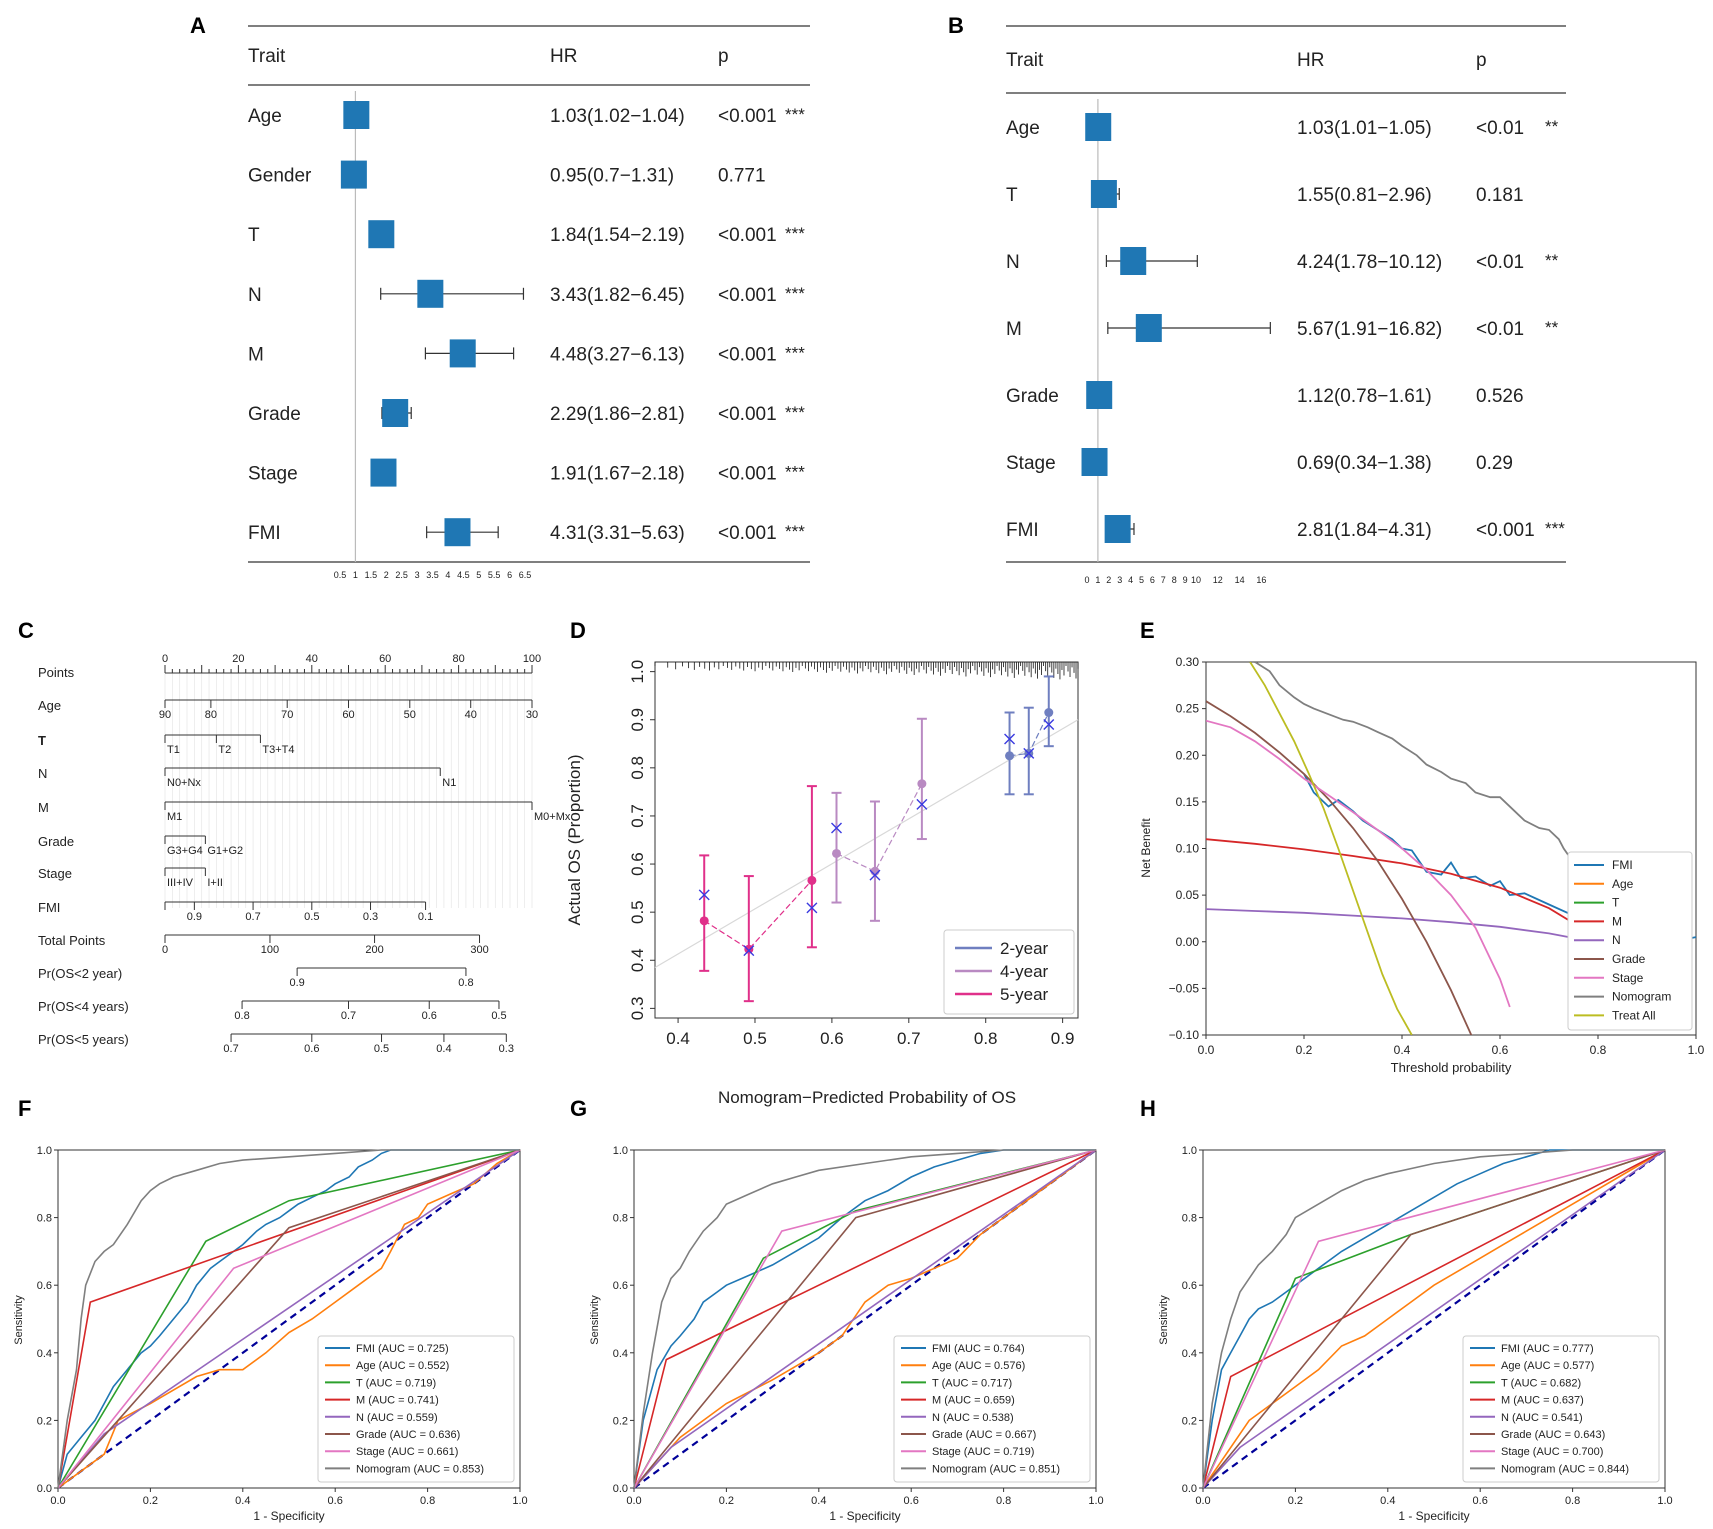 The image size is (1713, 1529). What do you see at coordinates (1024, 948) in the screenshot?
I see `legend-label: 2-year` at bounding box center [1024, 948].